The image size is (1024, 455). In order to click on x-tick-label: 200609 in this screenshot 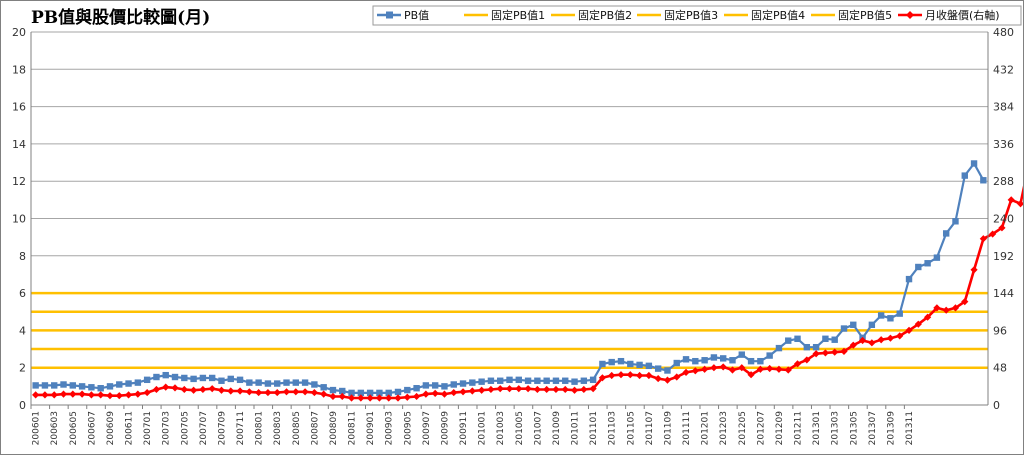, I will do `click(111, 428)`.